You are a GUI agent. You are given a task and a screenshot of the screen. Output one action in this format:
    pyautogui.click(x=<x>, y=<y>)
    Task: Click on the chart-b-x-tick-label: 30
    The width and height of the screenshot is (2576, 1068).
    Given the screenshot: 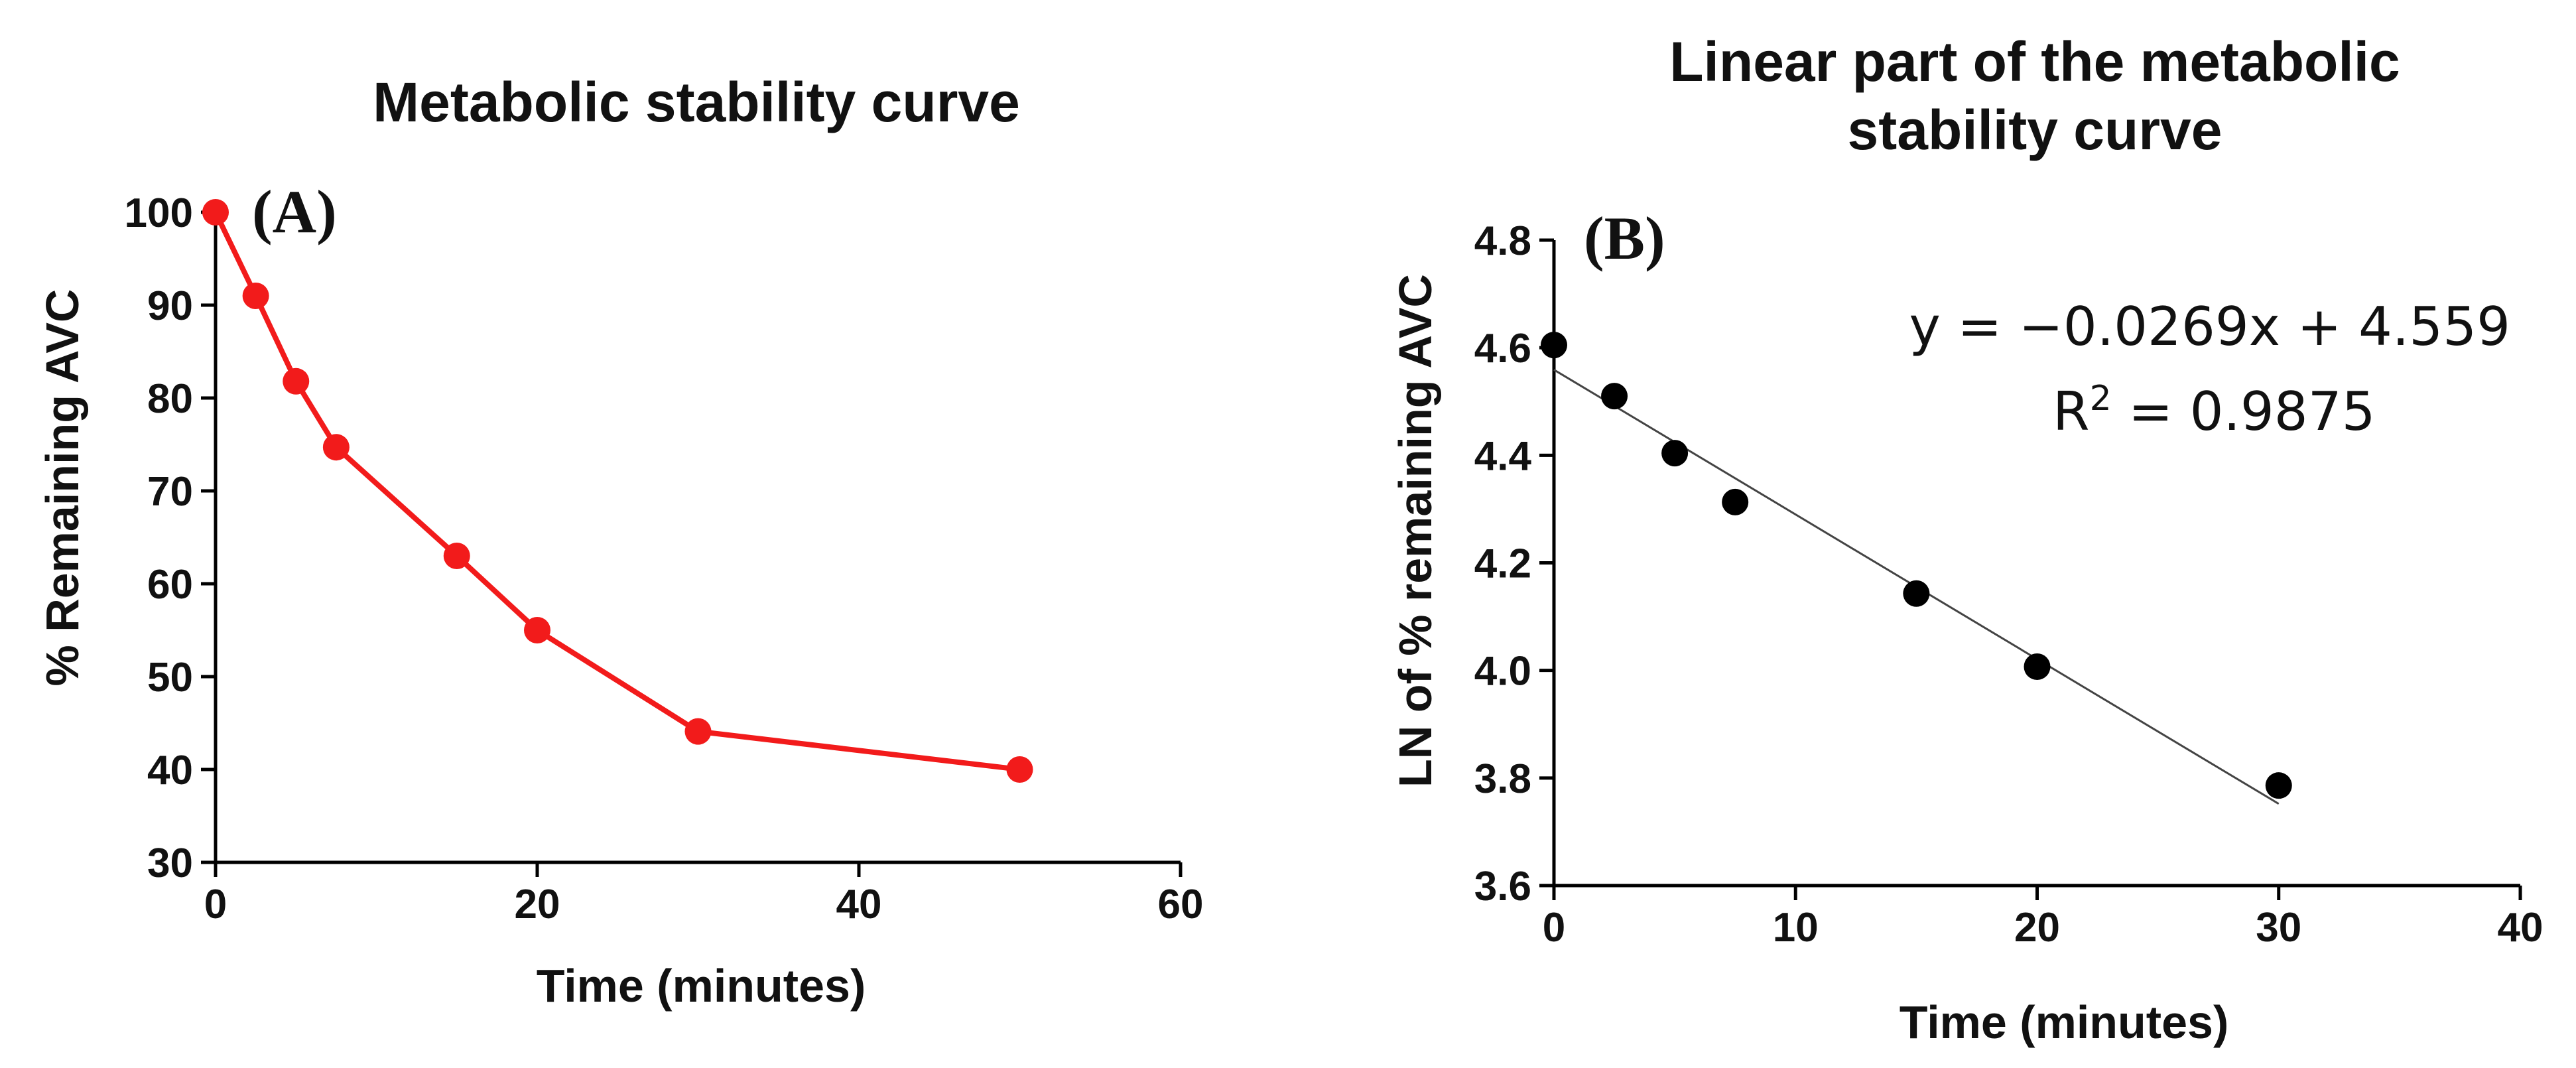 What is the action you would take?
    pyautogui.click(x=2279, y=928)
    